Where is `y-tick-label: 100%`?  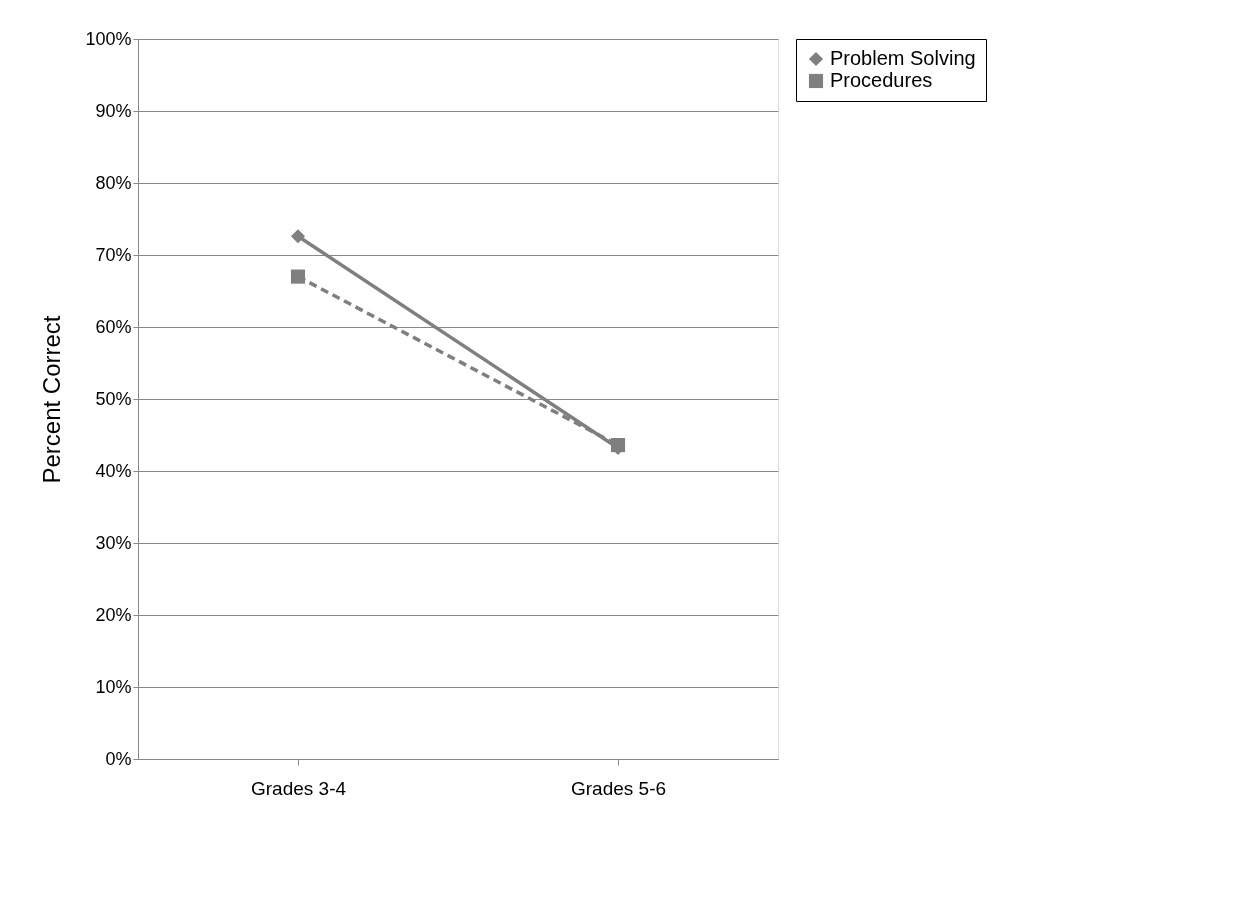
y-tick-label: 100% is located at coordinates (108, 38).